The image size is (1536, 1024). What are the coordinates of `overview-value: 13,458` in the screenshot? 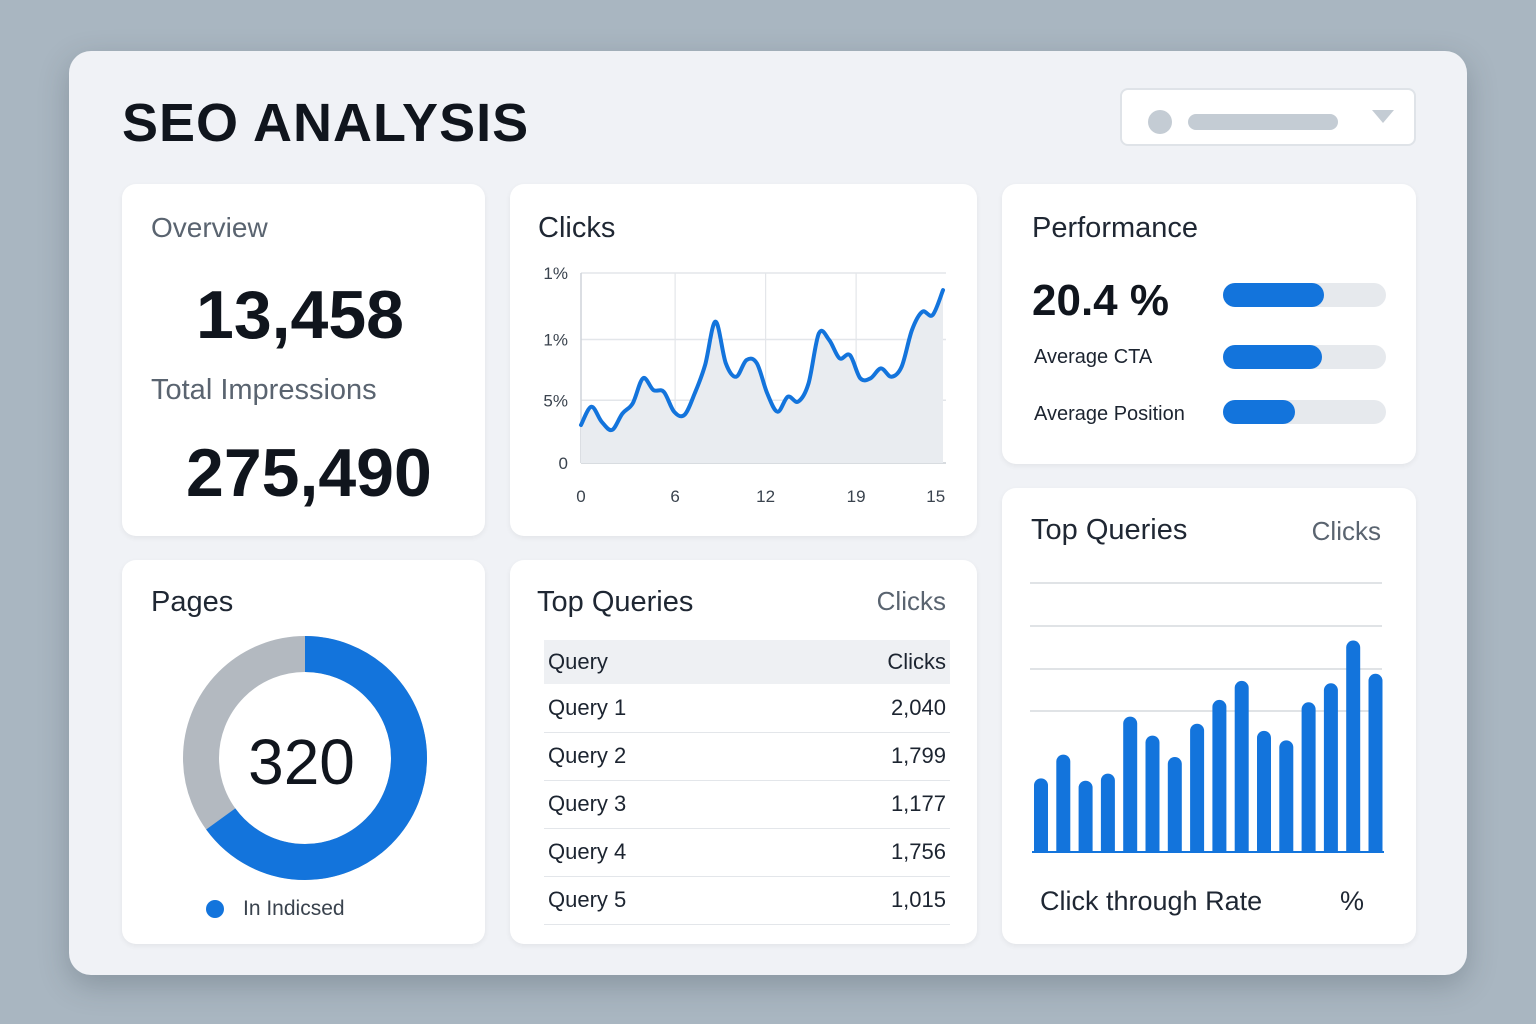 It's located at (300, 315).